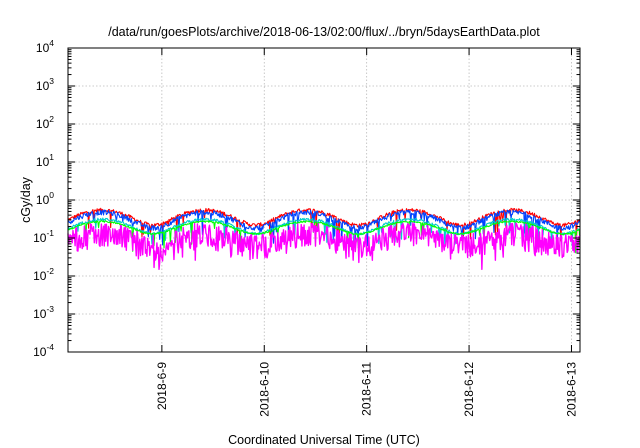 This screenshot has width=640, height=448. I want to click on x-tick-label: 2018-6-9, so click(162, 386).